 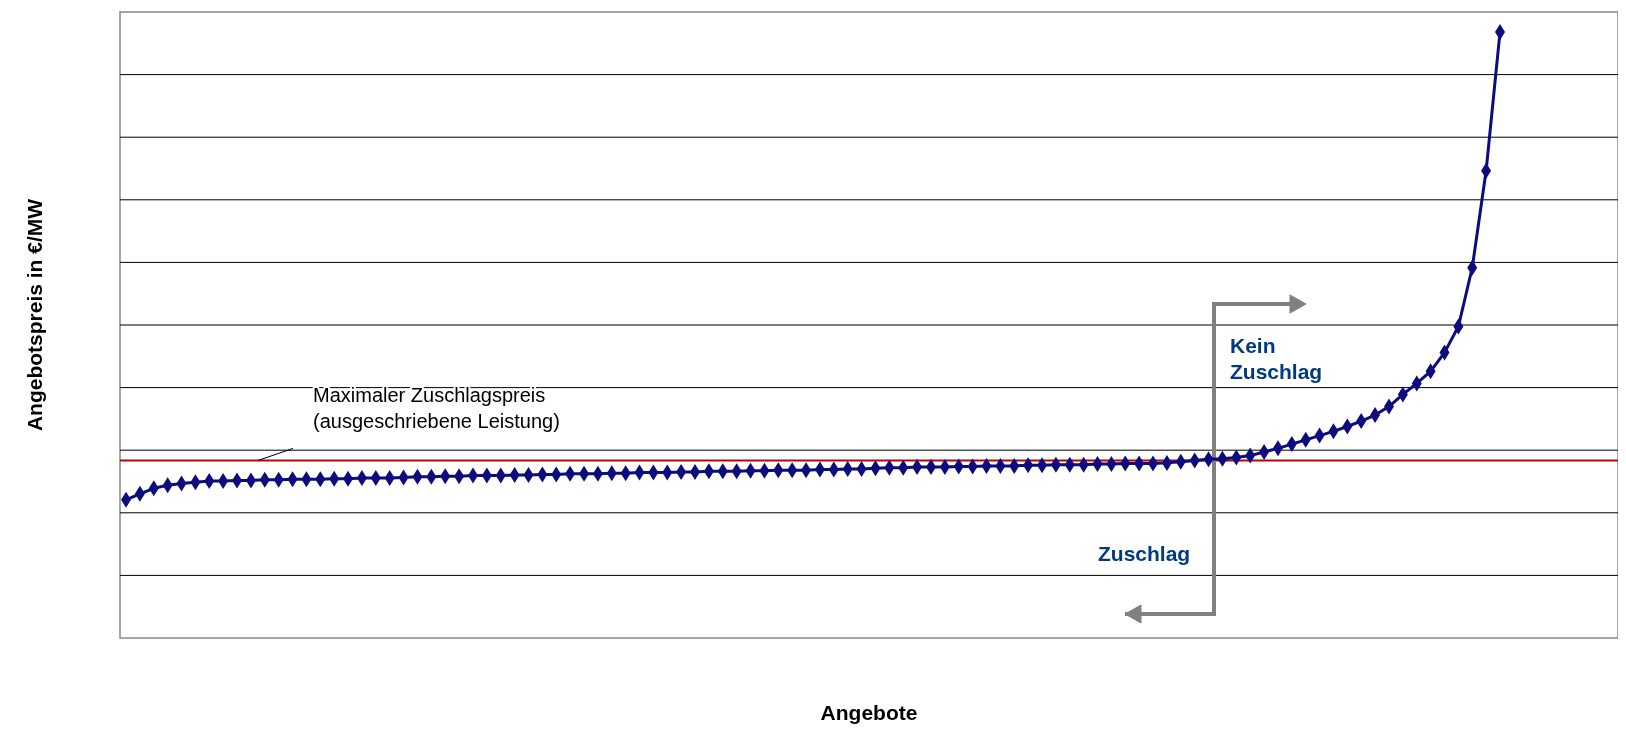 What do you see at coordinates (34, 315) in the screenshot?
I see `y-axis-title: Angebotspreis in €/MW` at bounding box center [34, 315].